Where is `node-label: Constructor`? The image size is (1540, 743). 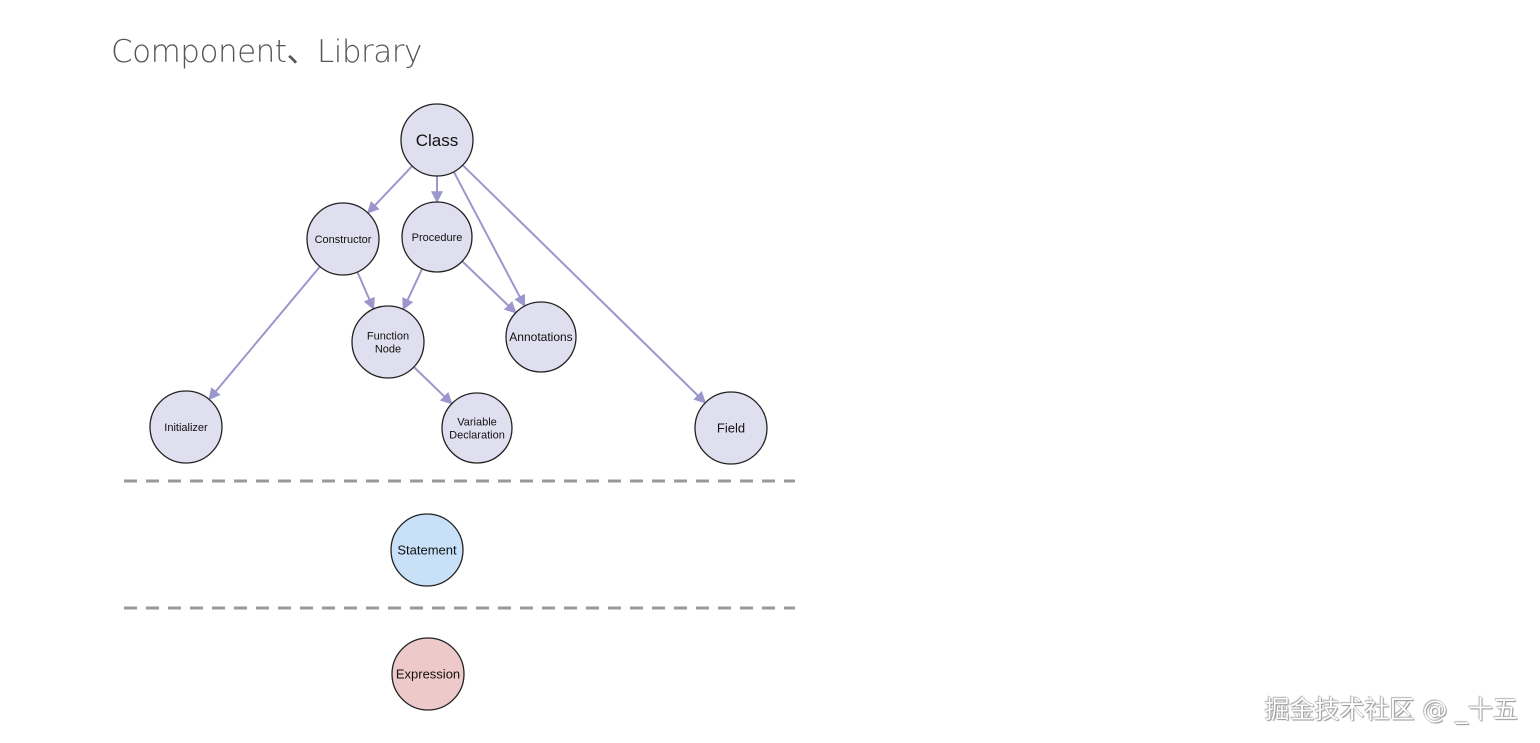
node-label: Constructor is located at coordinates (343, 240).